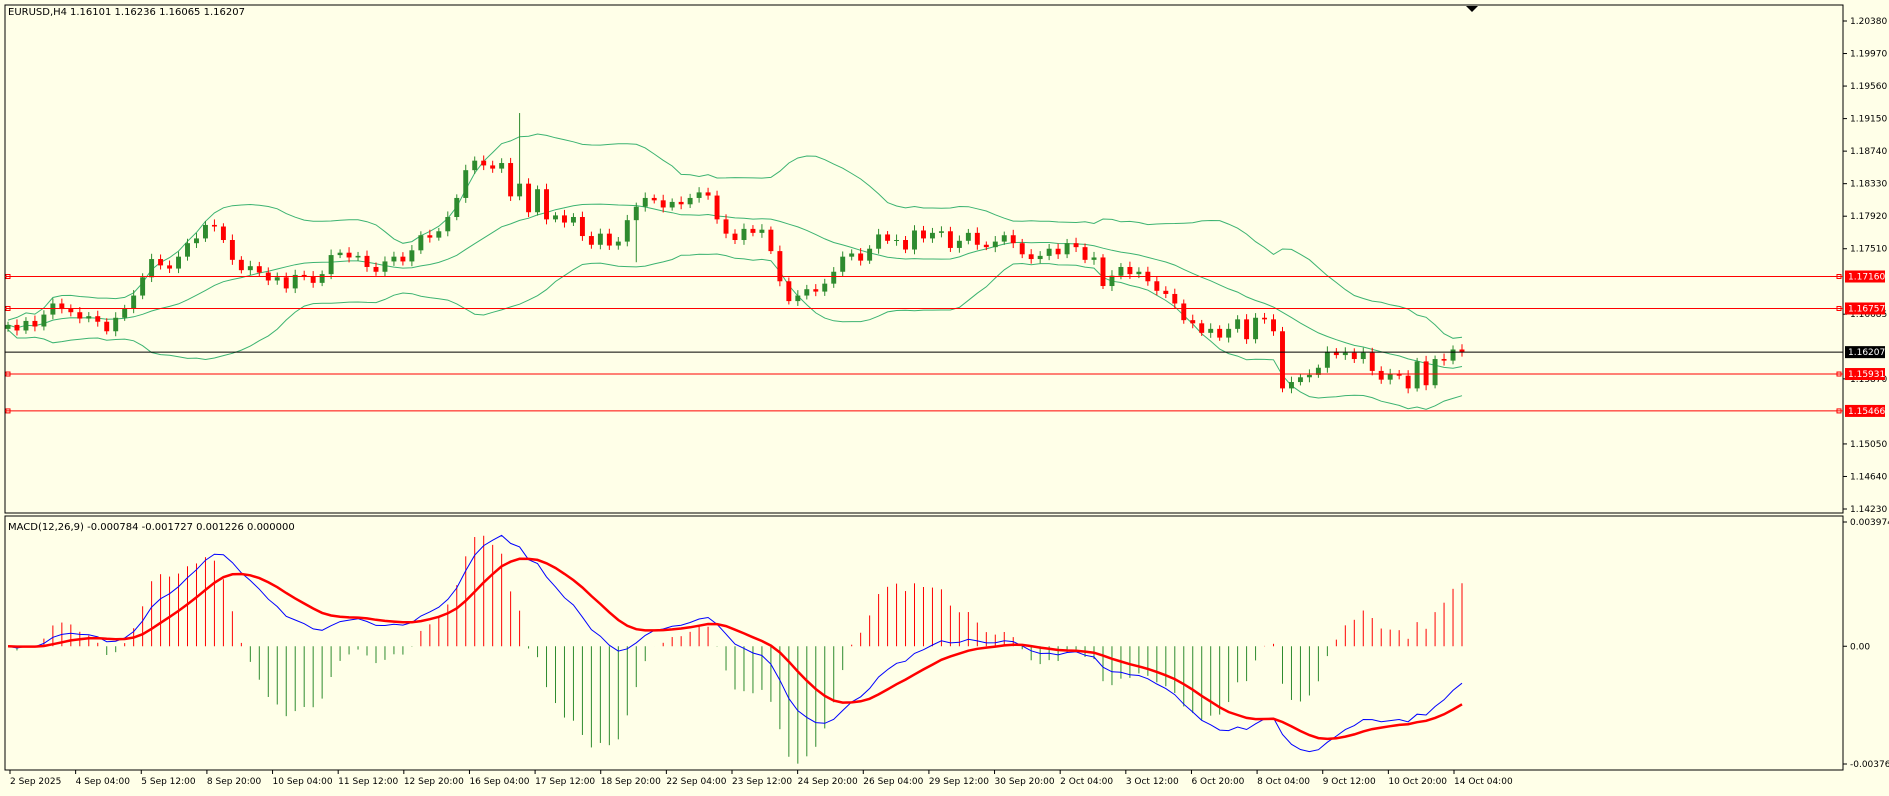 The image size is (1889, 796). Describe the element at coordinates (1349, 782) in the screenshot. I see `time-tick-label: 9 Oct 12:00` at that location.